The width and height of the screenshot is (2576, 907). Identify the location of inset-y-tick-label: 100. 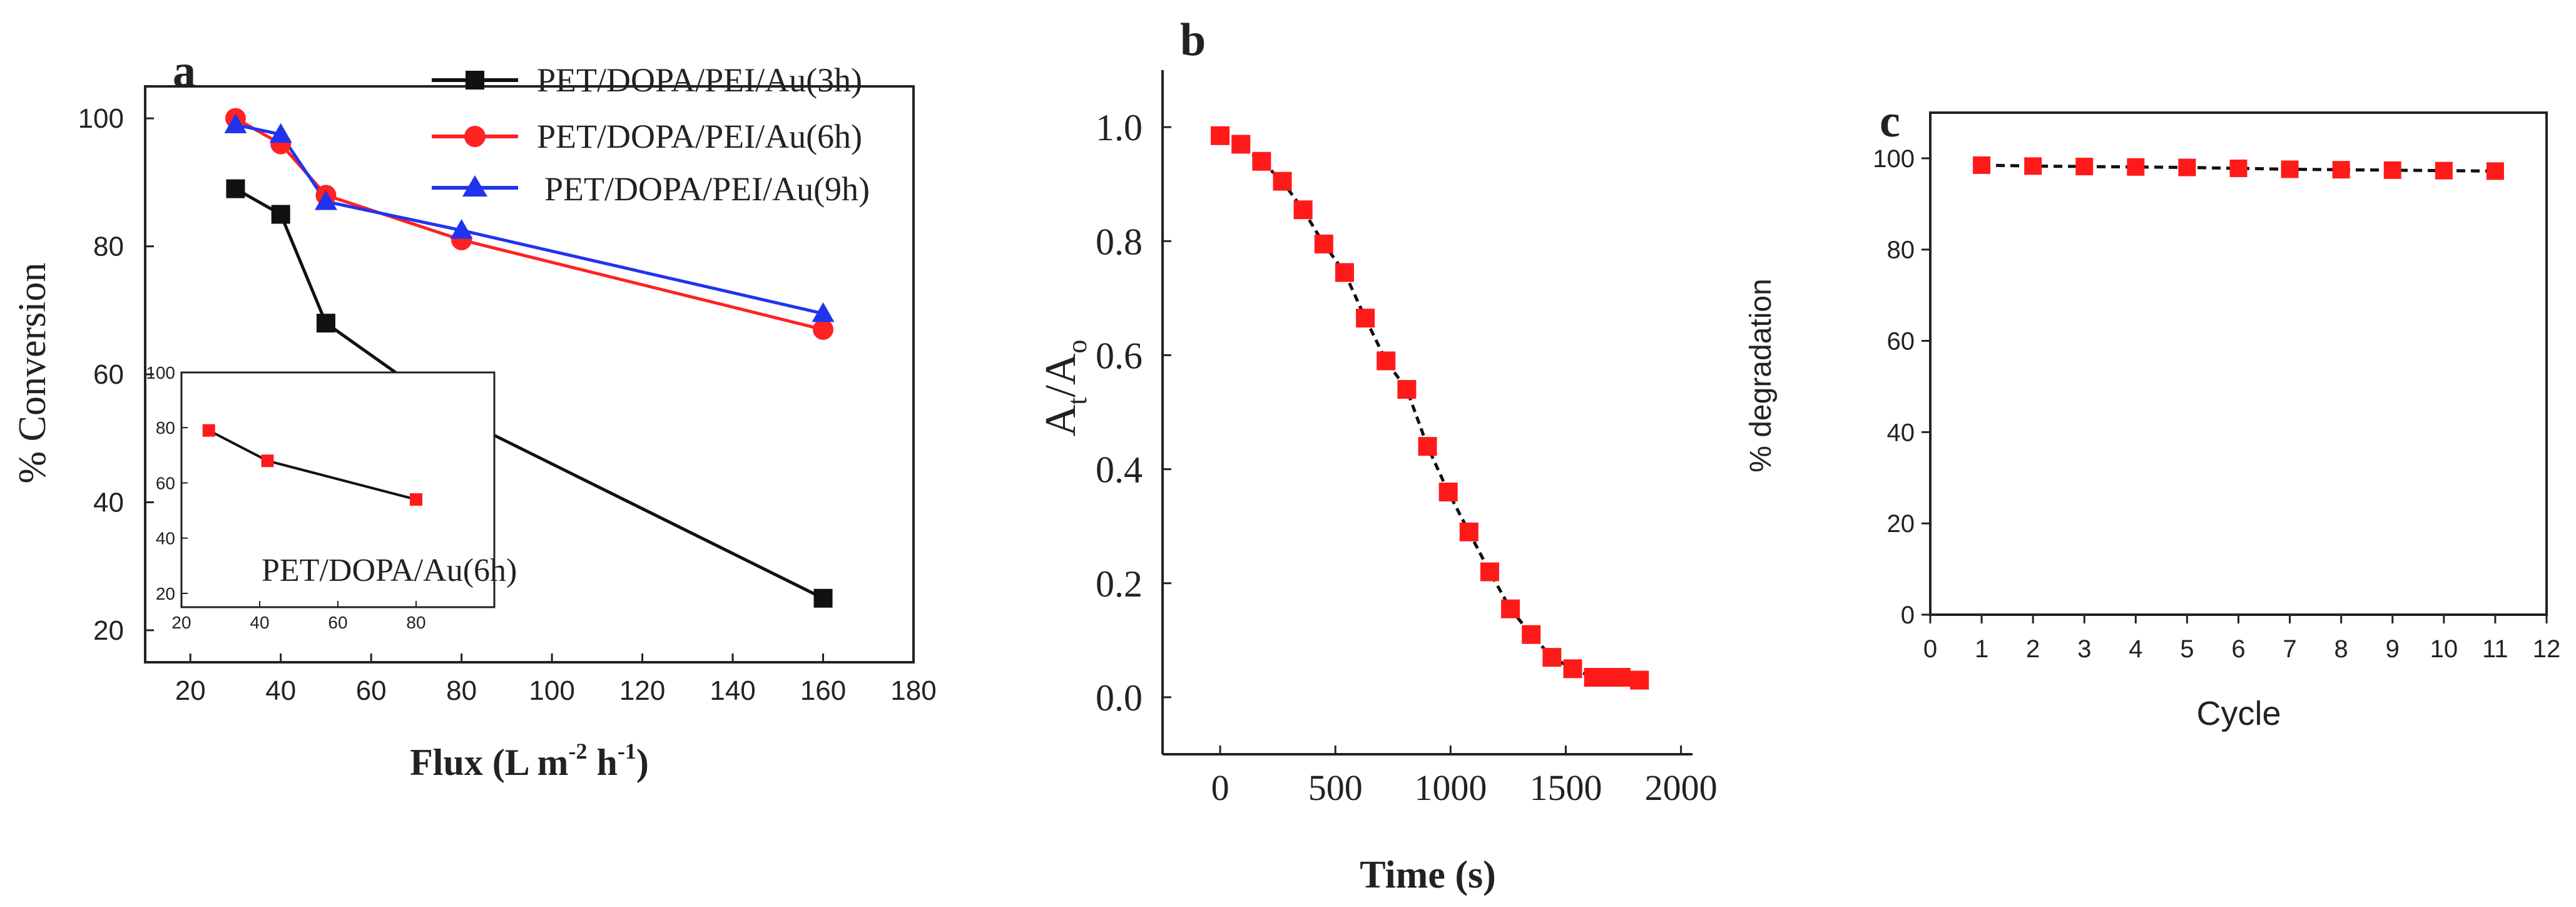
(161, 372).